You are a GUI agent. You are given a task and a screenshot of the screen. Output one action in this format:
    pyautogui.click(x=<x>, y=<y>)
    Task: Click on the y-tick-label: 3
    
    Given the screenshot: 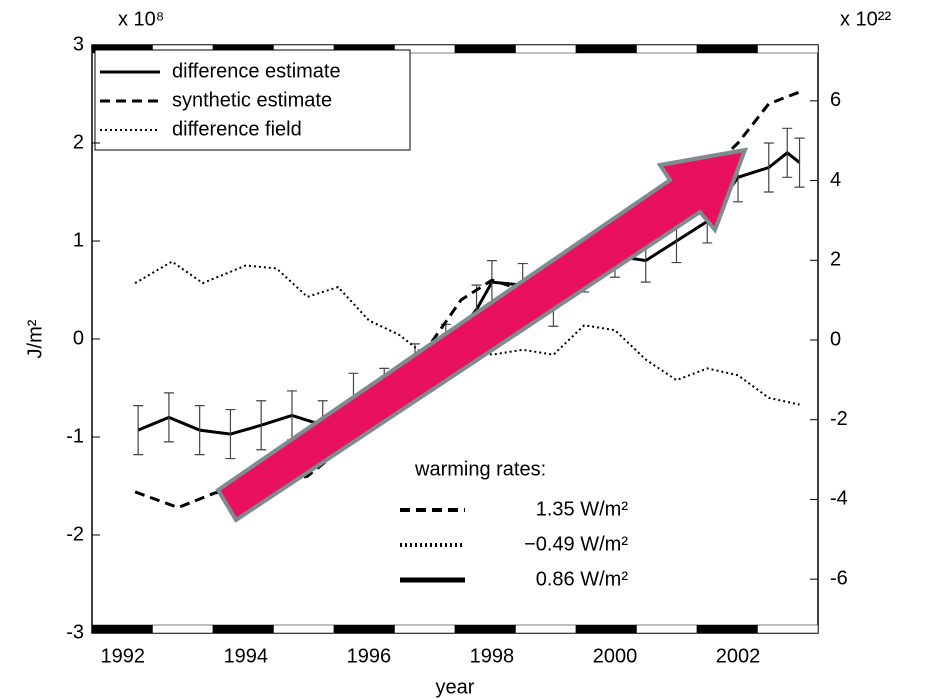 What is the action you would take?
    pyautogui.click(x=78, y=44)
    